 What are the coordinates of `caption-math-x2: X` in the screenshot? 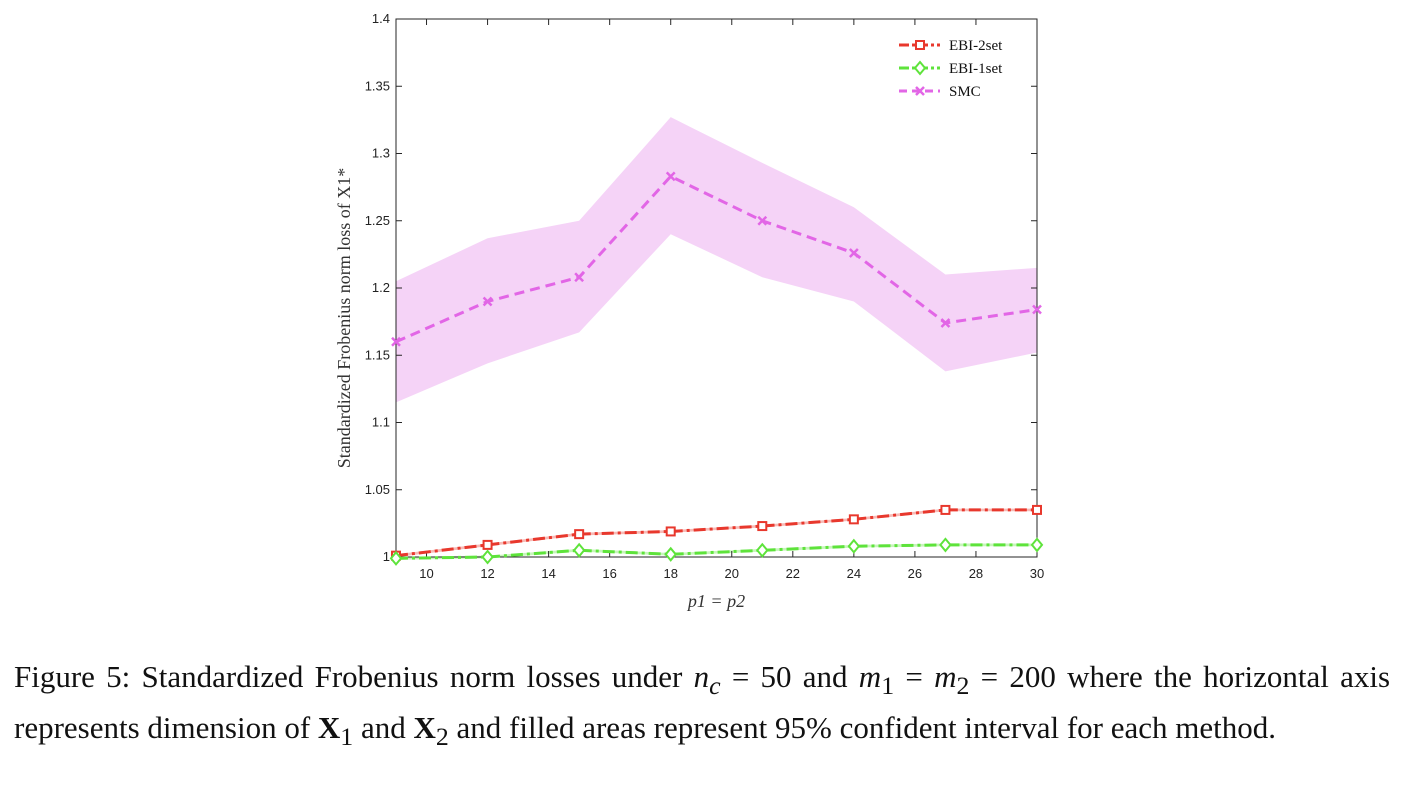 It's located at (424, 728).